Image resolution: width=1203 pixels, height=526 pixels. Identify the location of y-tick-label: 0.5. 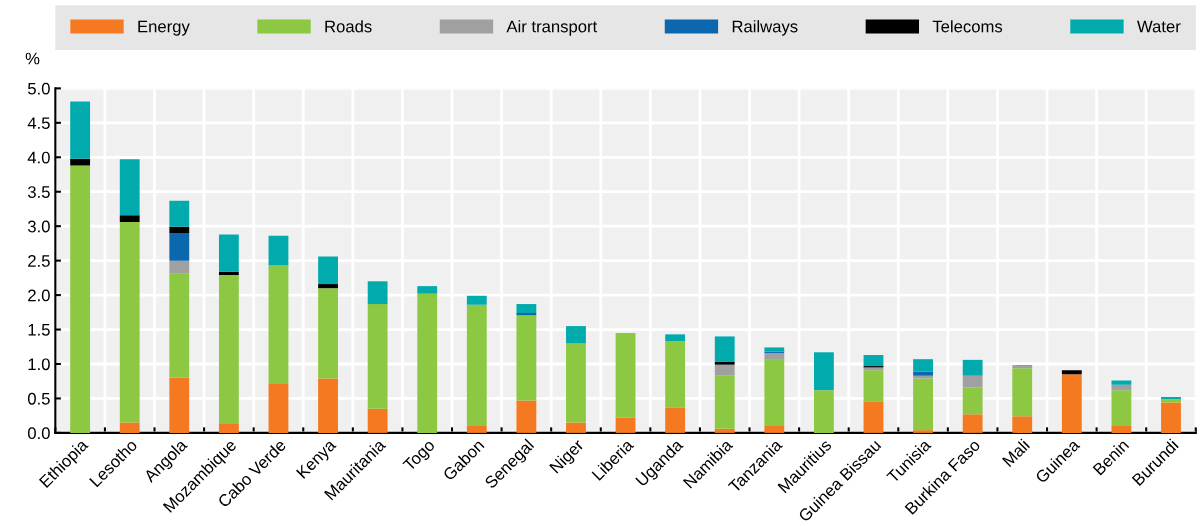
(38, 398).